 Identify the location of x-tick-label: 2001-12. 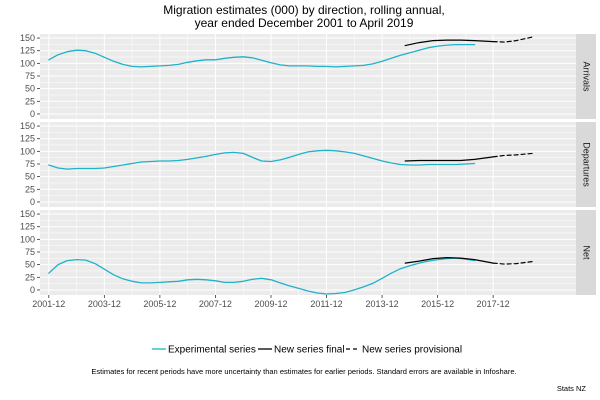
(48, 304).